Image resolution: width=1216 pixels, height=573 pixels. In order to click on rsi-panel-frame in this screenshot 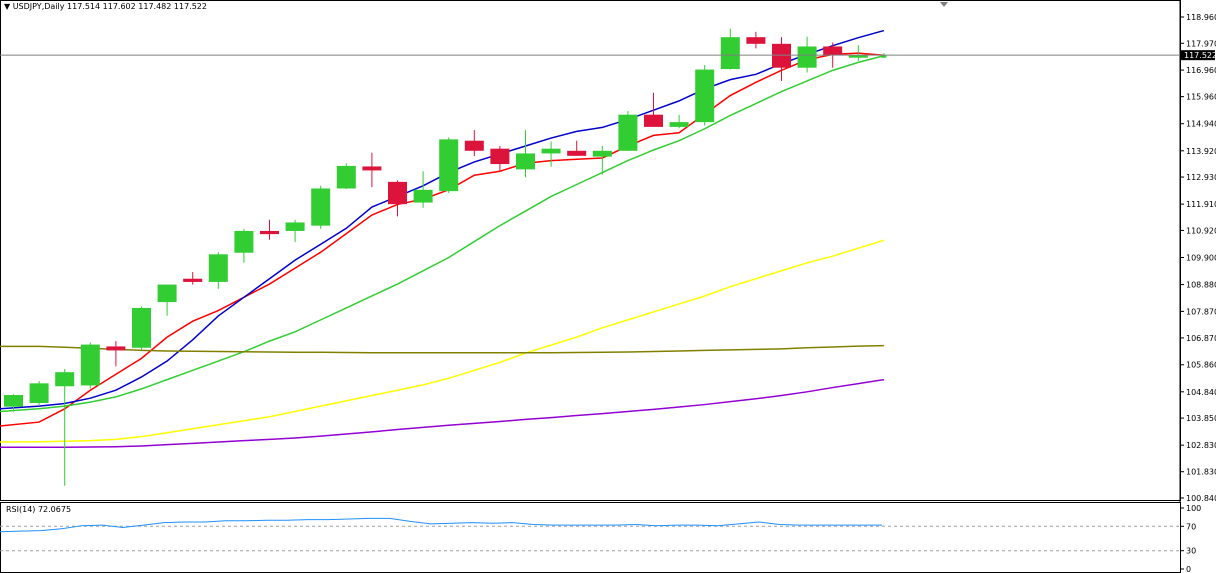, I will do `click(590, 537)`.